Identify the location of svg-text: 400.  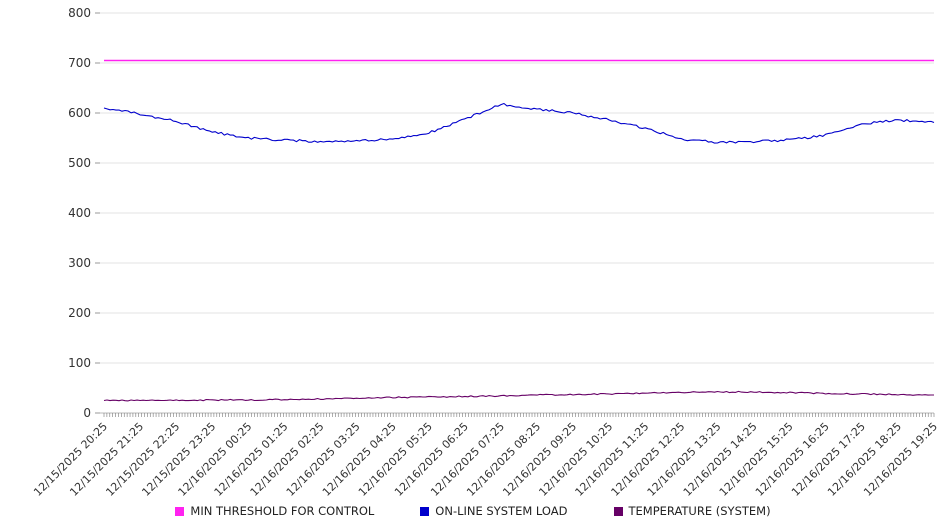
(79, 213).